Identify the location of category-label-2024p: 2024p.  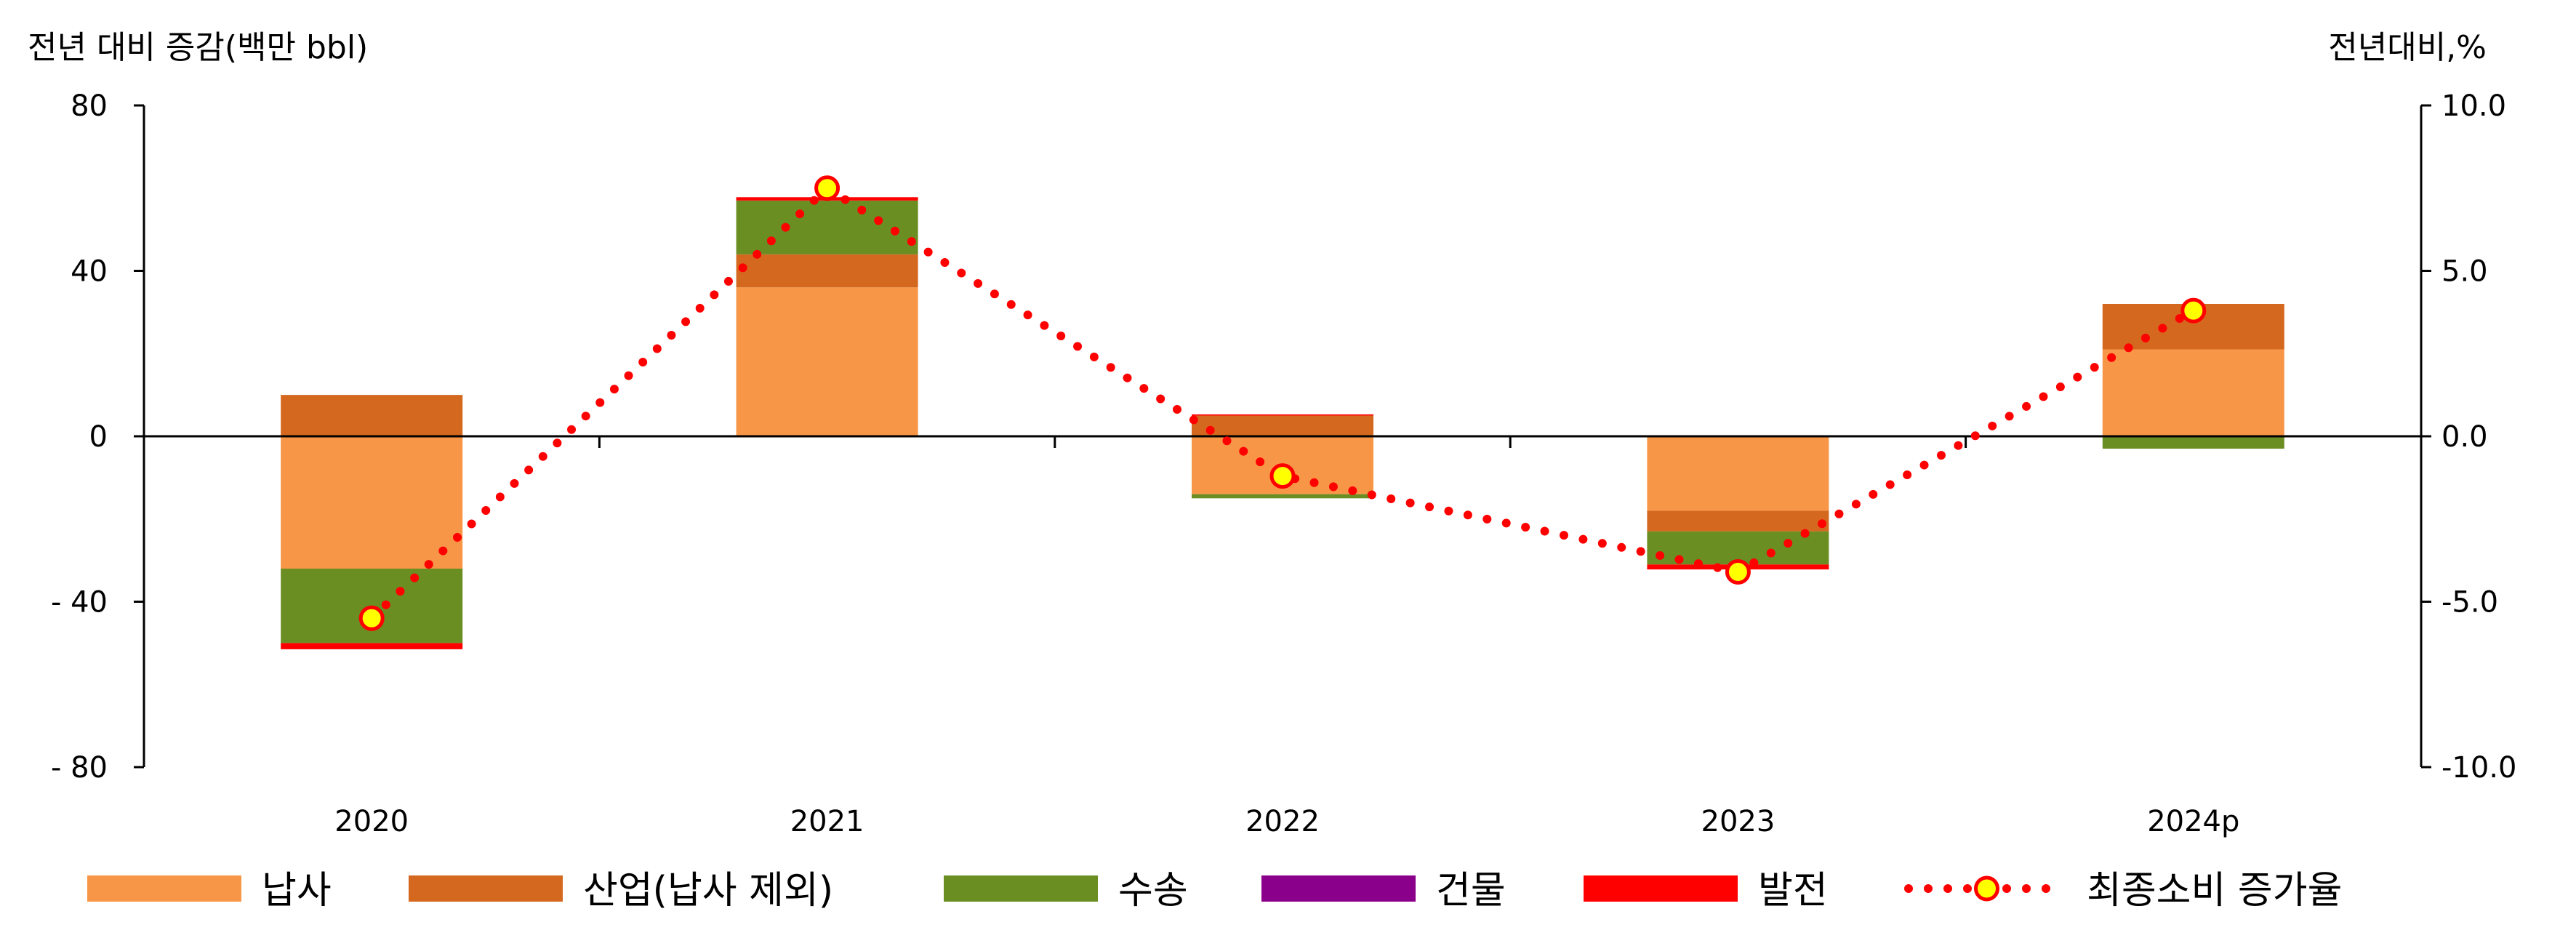
(2193, 821).